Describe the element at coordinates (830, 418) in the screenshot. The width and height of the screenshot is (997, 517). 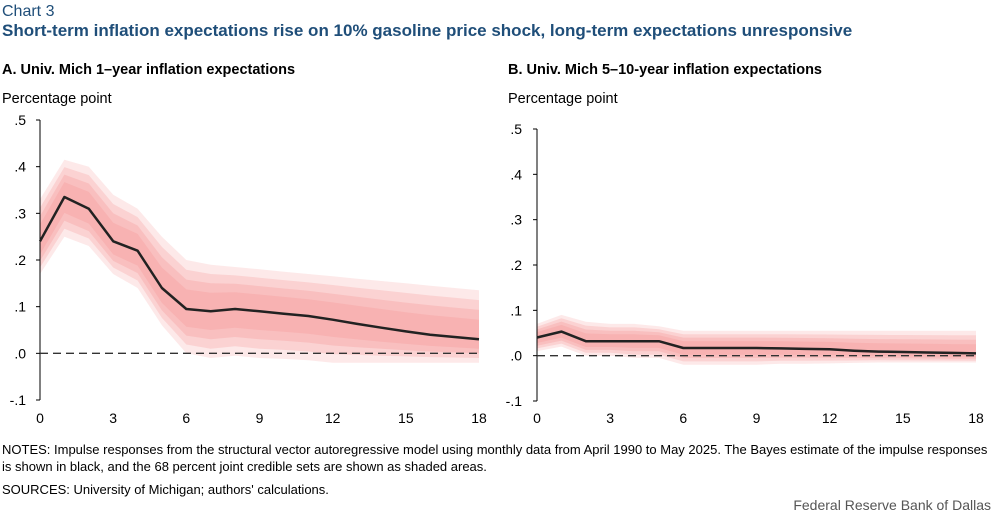
I see `panel-b-xtick-label: 12` at that location.